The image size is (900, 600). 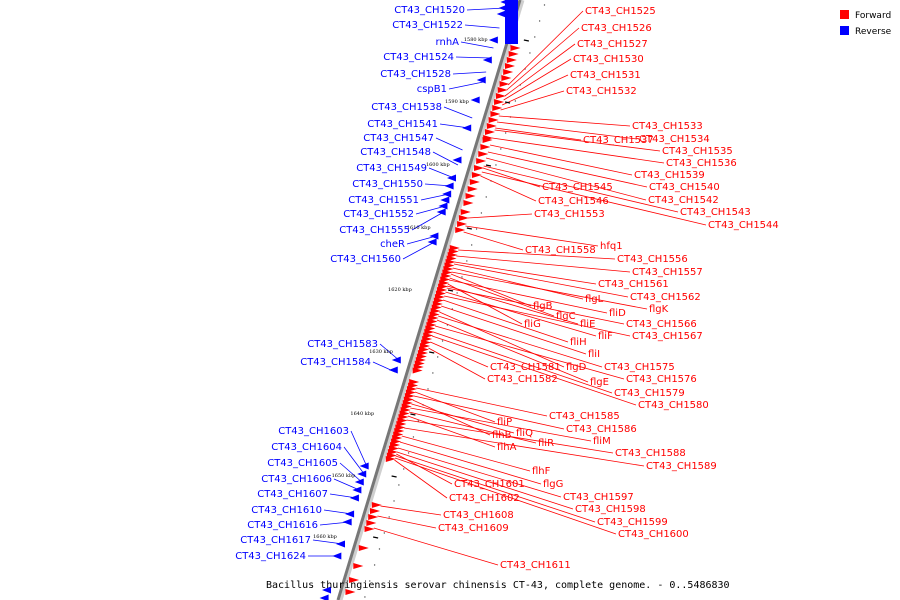 What do you see at coordinates (661, 324) in the screenshot?
I see `gene-label: CT43_CH1566` at bounding box center [661, 324].